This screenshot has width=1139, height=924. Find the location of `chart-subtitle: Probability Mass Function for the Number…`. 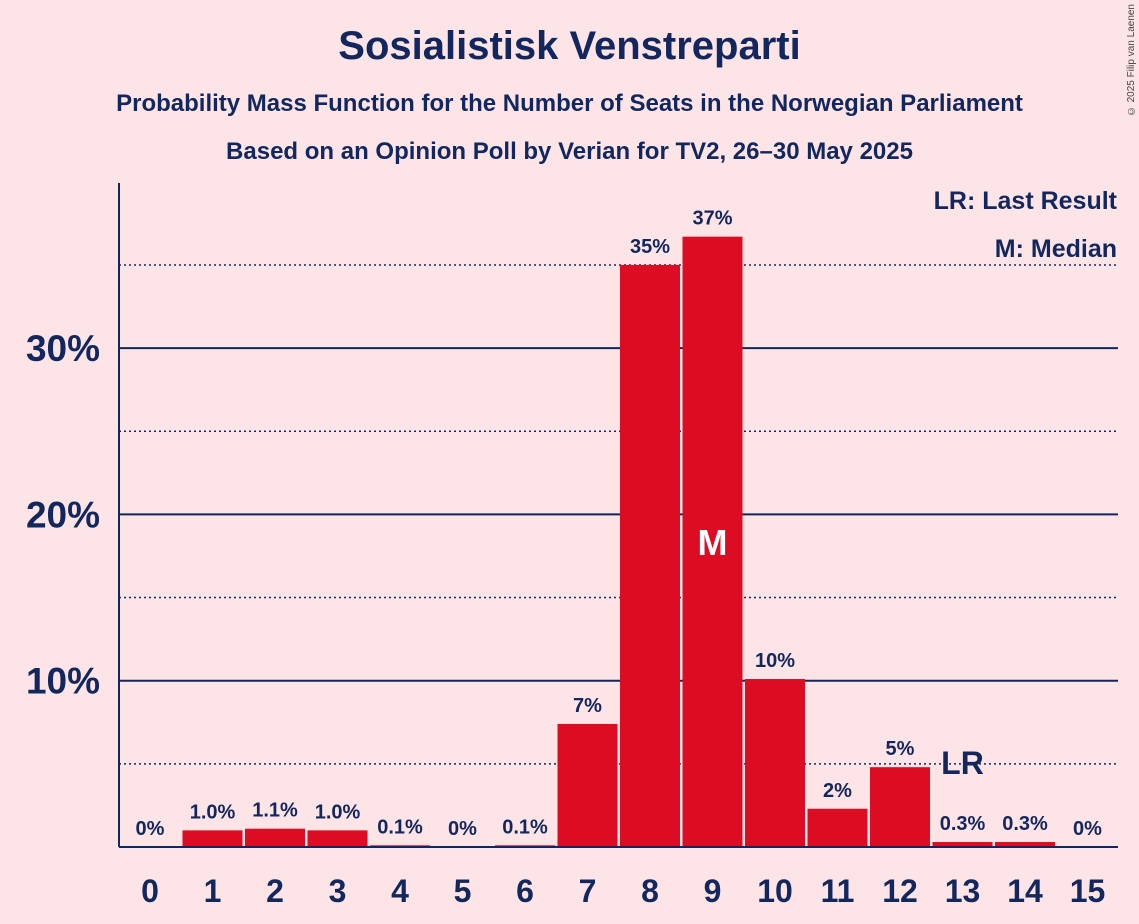

chart-subtitle: Probability Mass Function for the Number… is located at coordinates (569, 103).